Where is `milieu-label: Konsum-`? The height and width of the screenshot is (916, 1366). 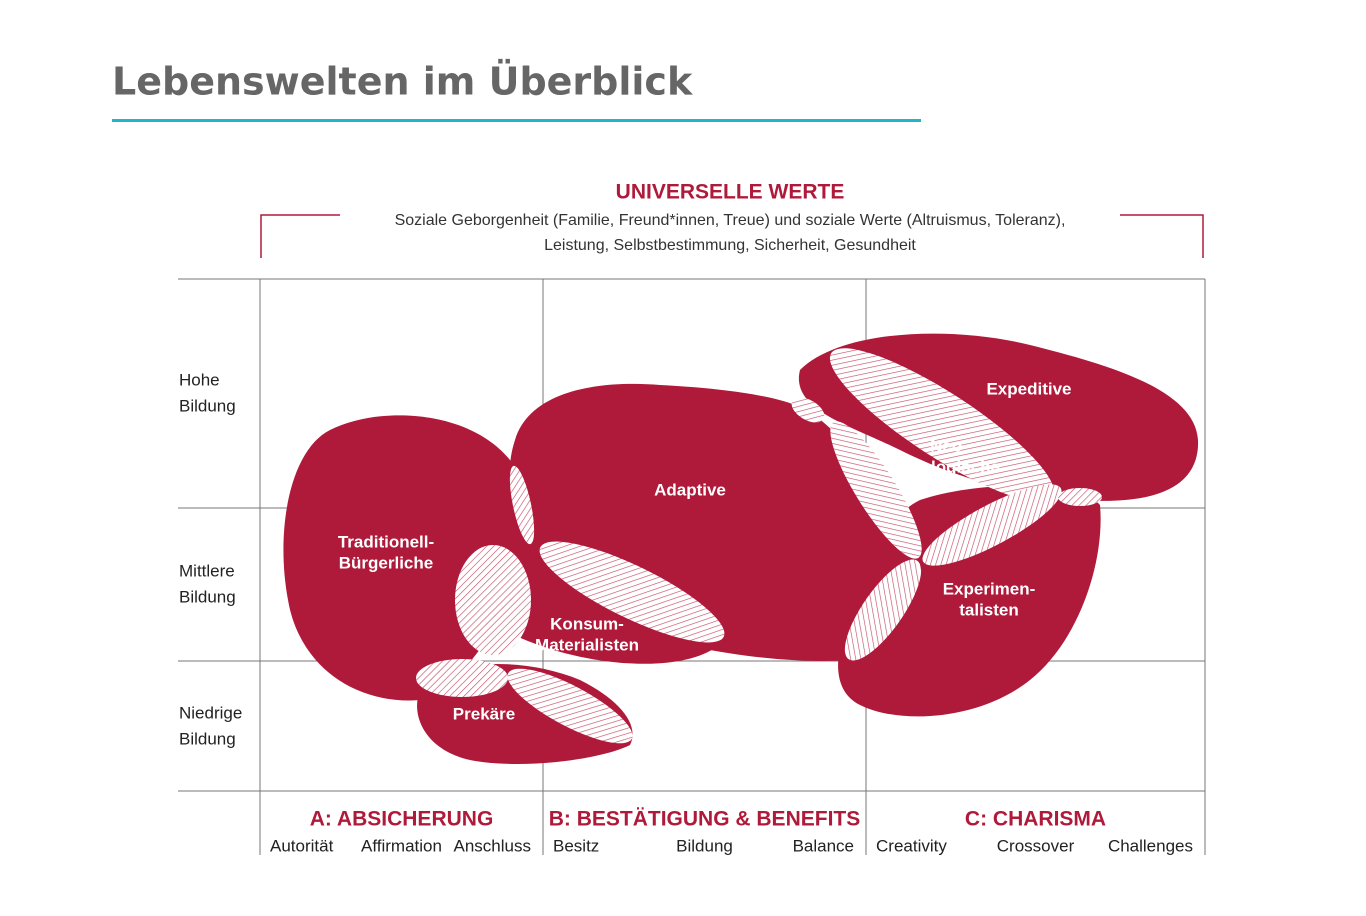
milieu-label: Konsum- is located at coordinates (587, 623).